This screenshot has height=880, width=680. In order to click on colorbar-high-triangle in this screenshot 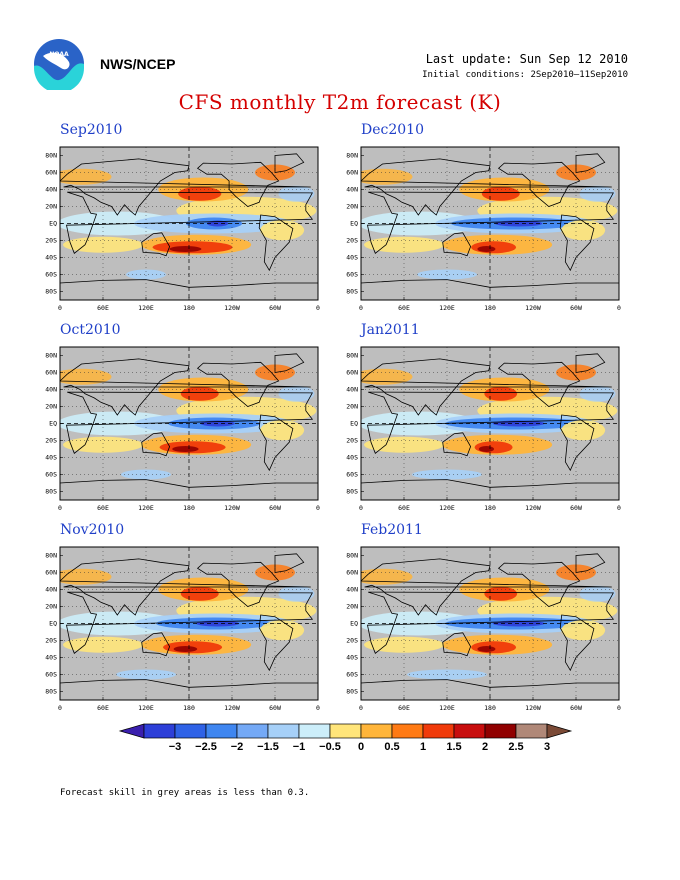, I will do `click(559, 731)`.